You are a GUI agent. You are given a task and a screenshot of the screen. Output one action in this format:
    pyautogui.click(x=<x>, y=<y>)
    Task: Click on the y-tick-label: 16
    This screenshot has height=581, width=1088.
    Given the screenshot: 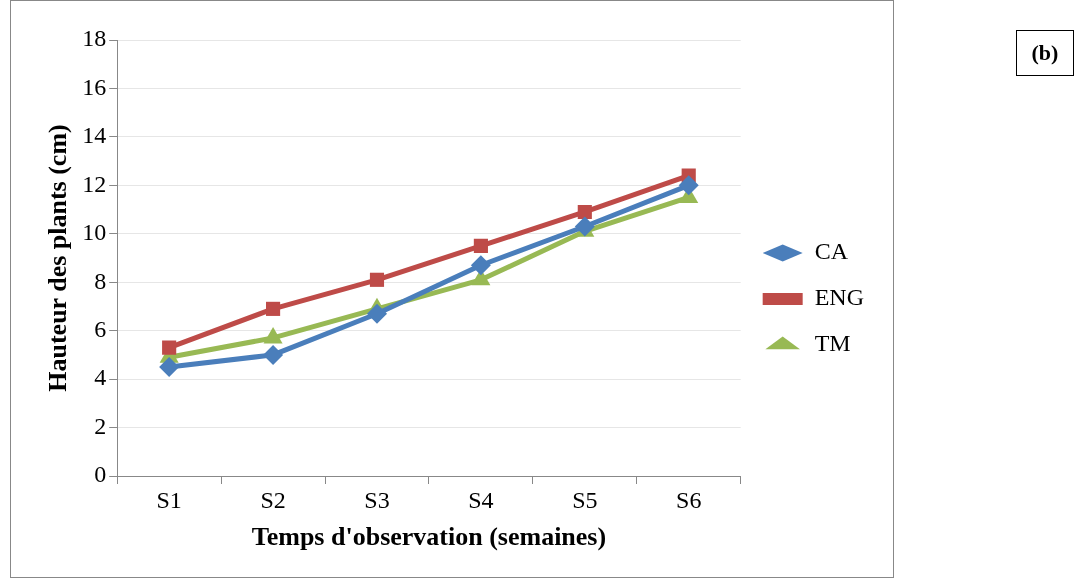 What is the action you would take?
    pyautogui.click(x=94, y=86)
    